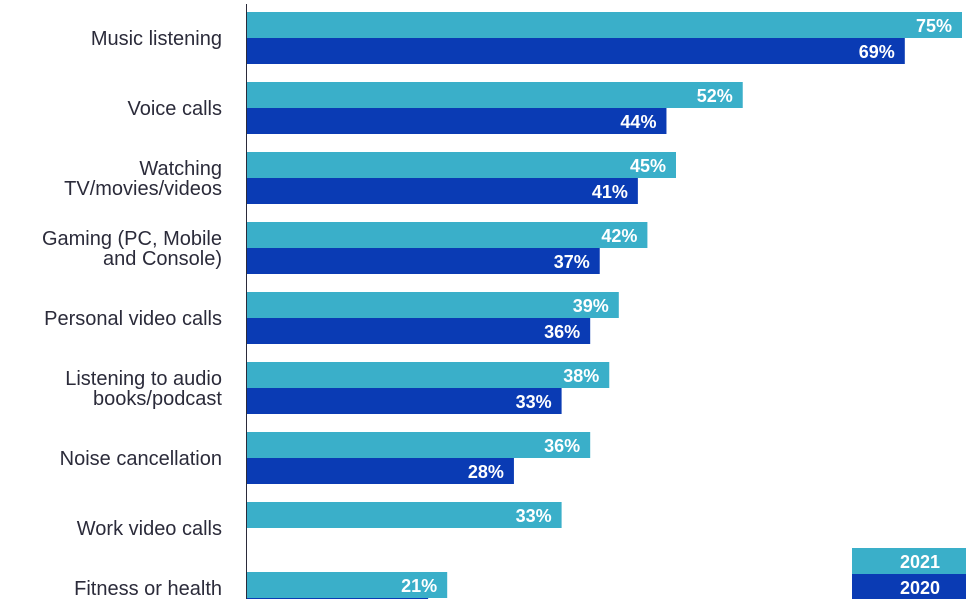 Image resolution: width=966 pixels, height=599 pixels. I want to click on value-label-2021: 42%, so click(619, 236).